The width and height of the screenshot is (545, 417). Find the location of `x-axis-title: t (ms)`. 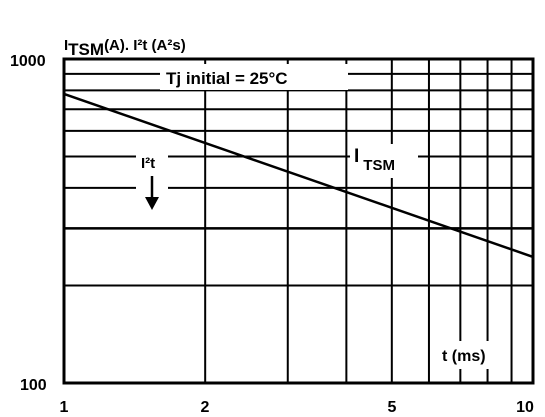

x-axis-title: t (ms) is located at coordinates (464, 356).